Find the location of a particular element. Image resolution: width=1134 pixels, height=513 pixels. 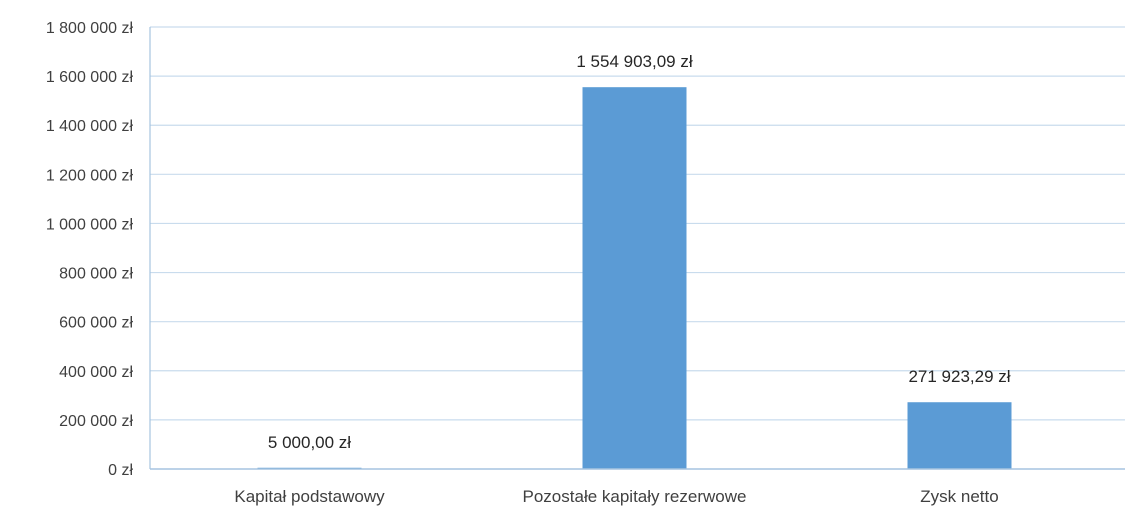

y-tick-label: 1 000 000 zł is located at coordinates (90, 224).